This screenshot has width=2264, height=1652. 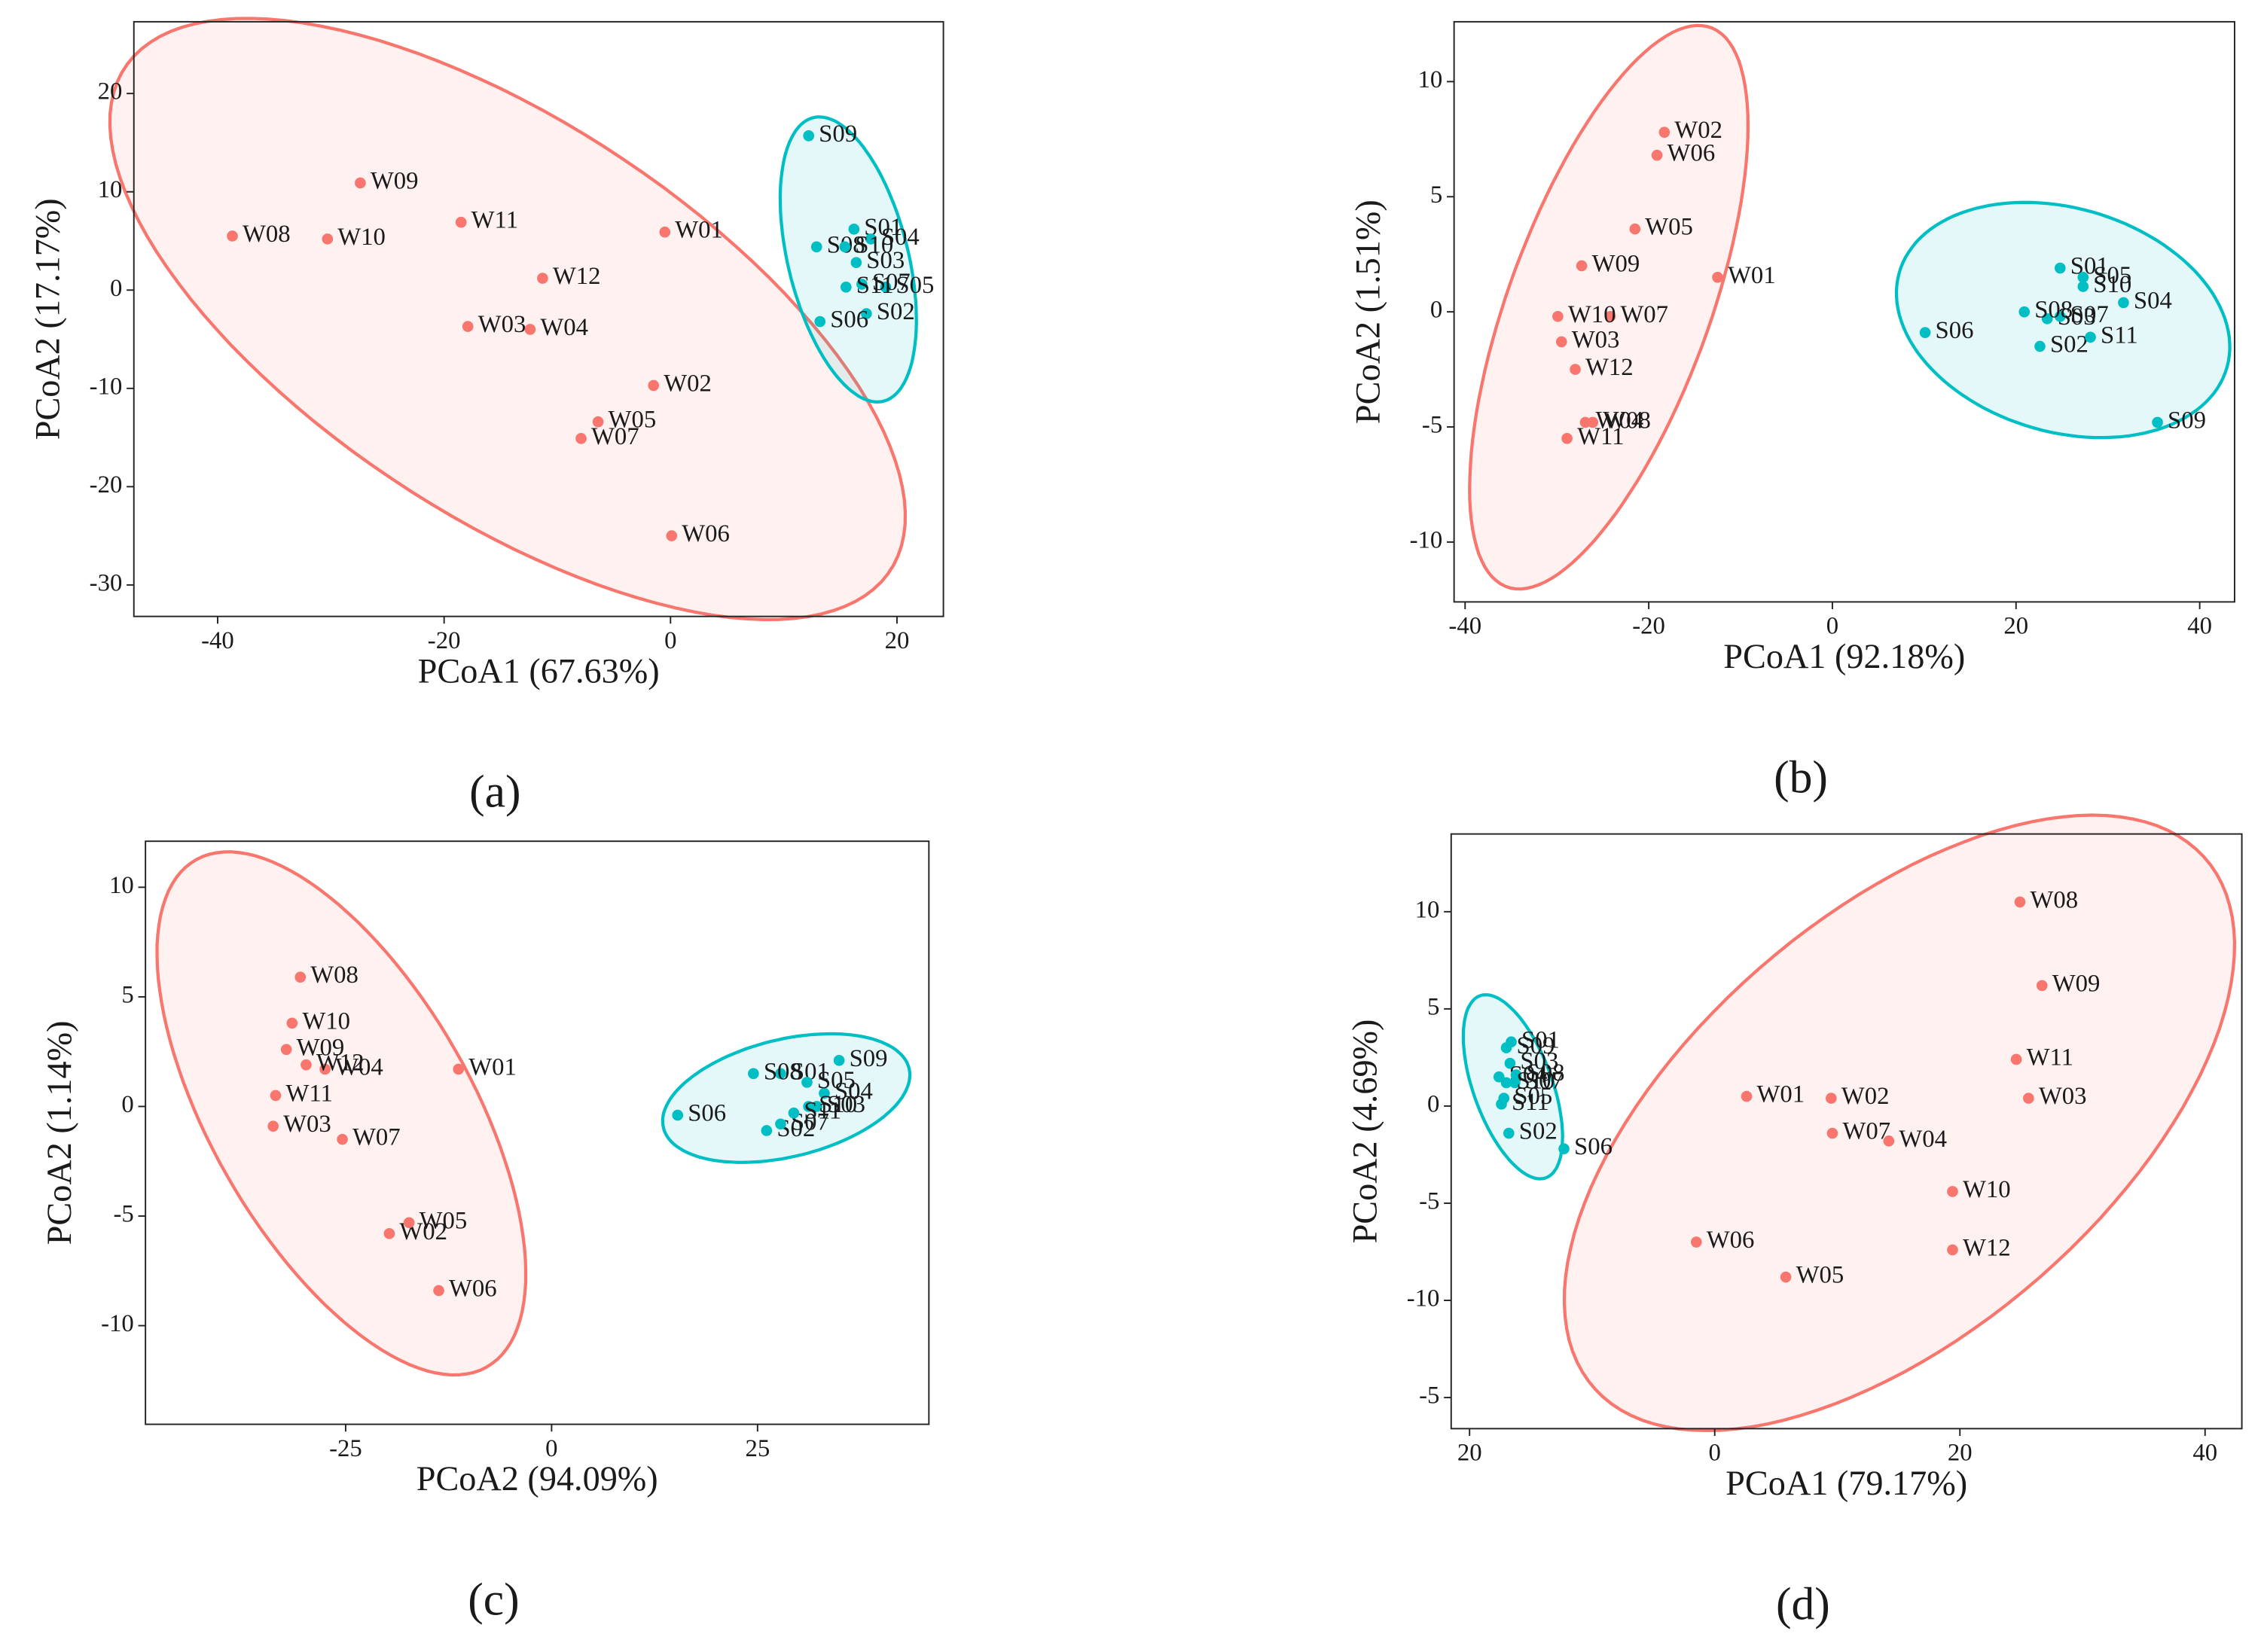 I want to click on y-tick-label: 20, so click(x=111, y=91).